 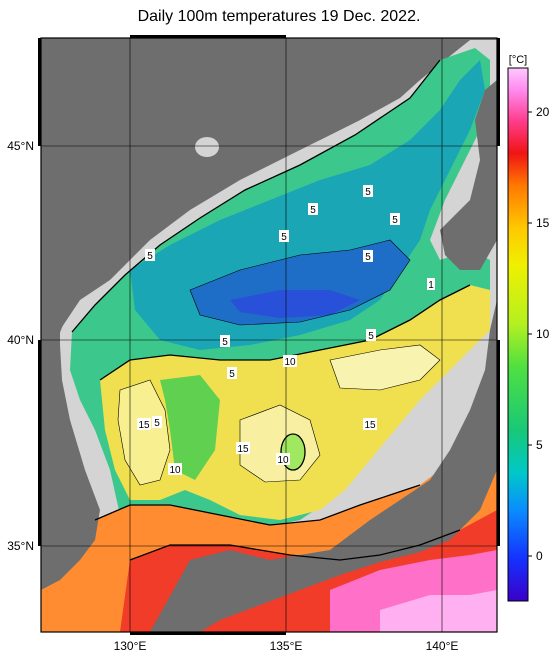 I want to click on contour-label-9: 5, so click(x=232, y=373).